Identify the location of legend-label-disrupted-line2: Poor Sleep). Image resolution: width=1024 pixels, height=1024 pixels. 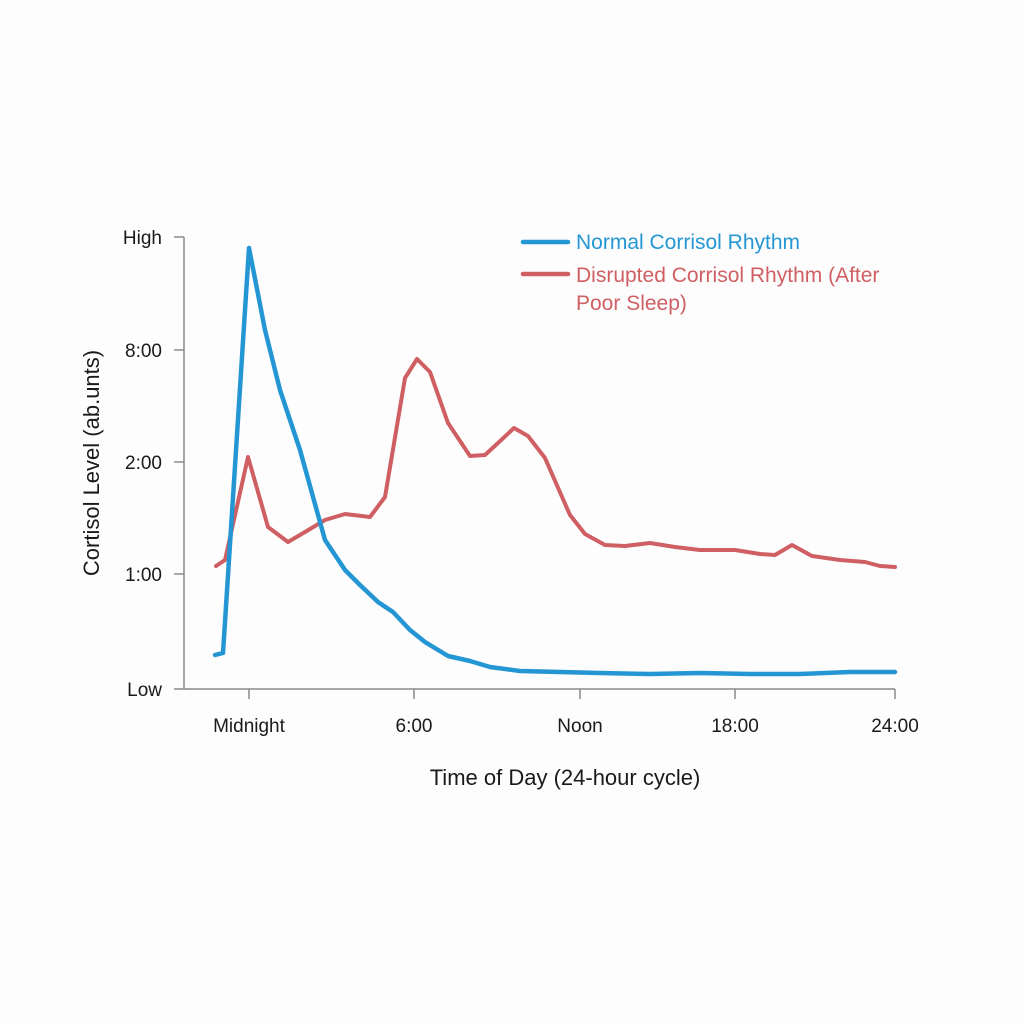
(631, 303).